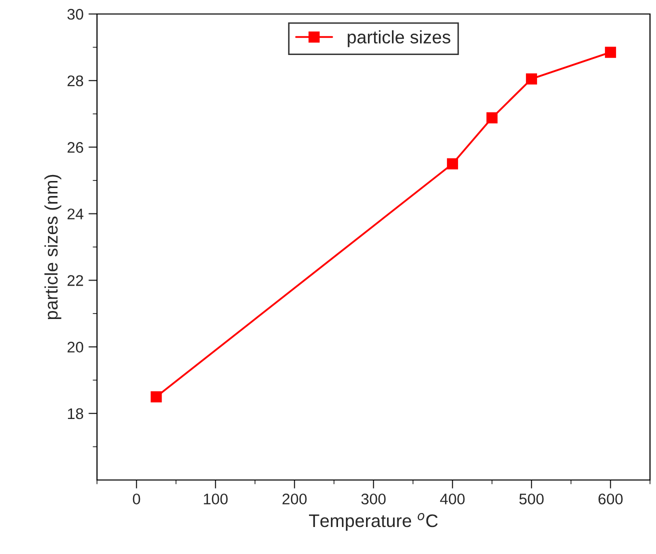  I want to click on x-tick-label: 400, so click(452, 499).